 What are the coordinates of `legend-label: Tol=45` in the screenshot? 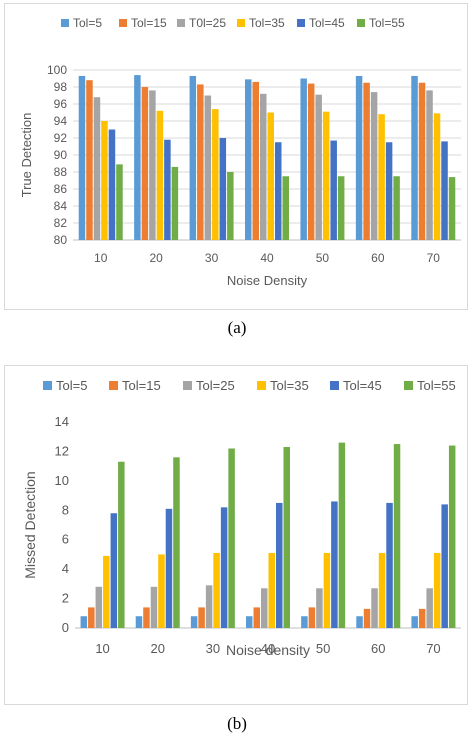 It's located at (362, 385).